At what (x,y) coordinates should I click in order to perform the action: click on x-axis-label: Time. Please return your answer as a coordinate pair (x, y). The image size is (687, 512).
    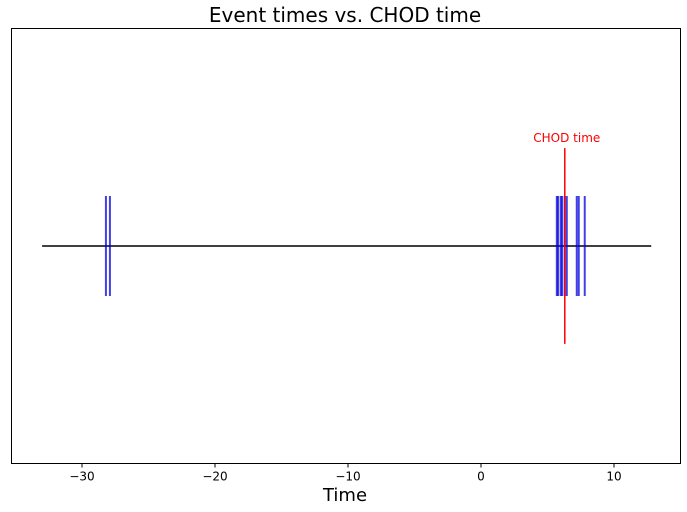
    Looking at the image, I should click on (344, 495).